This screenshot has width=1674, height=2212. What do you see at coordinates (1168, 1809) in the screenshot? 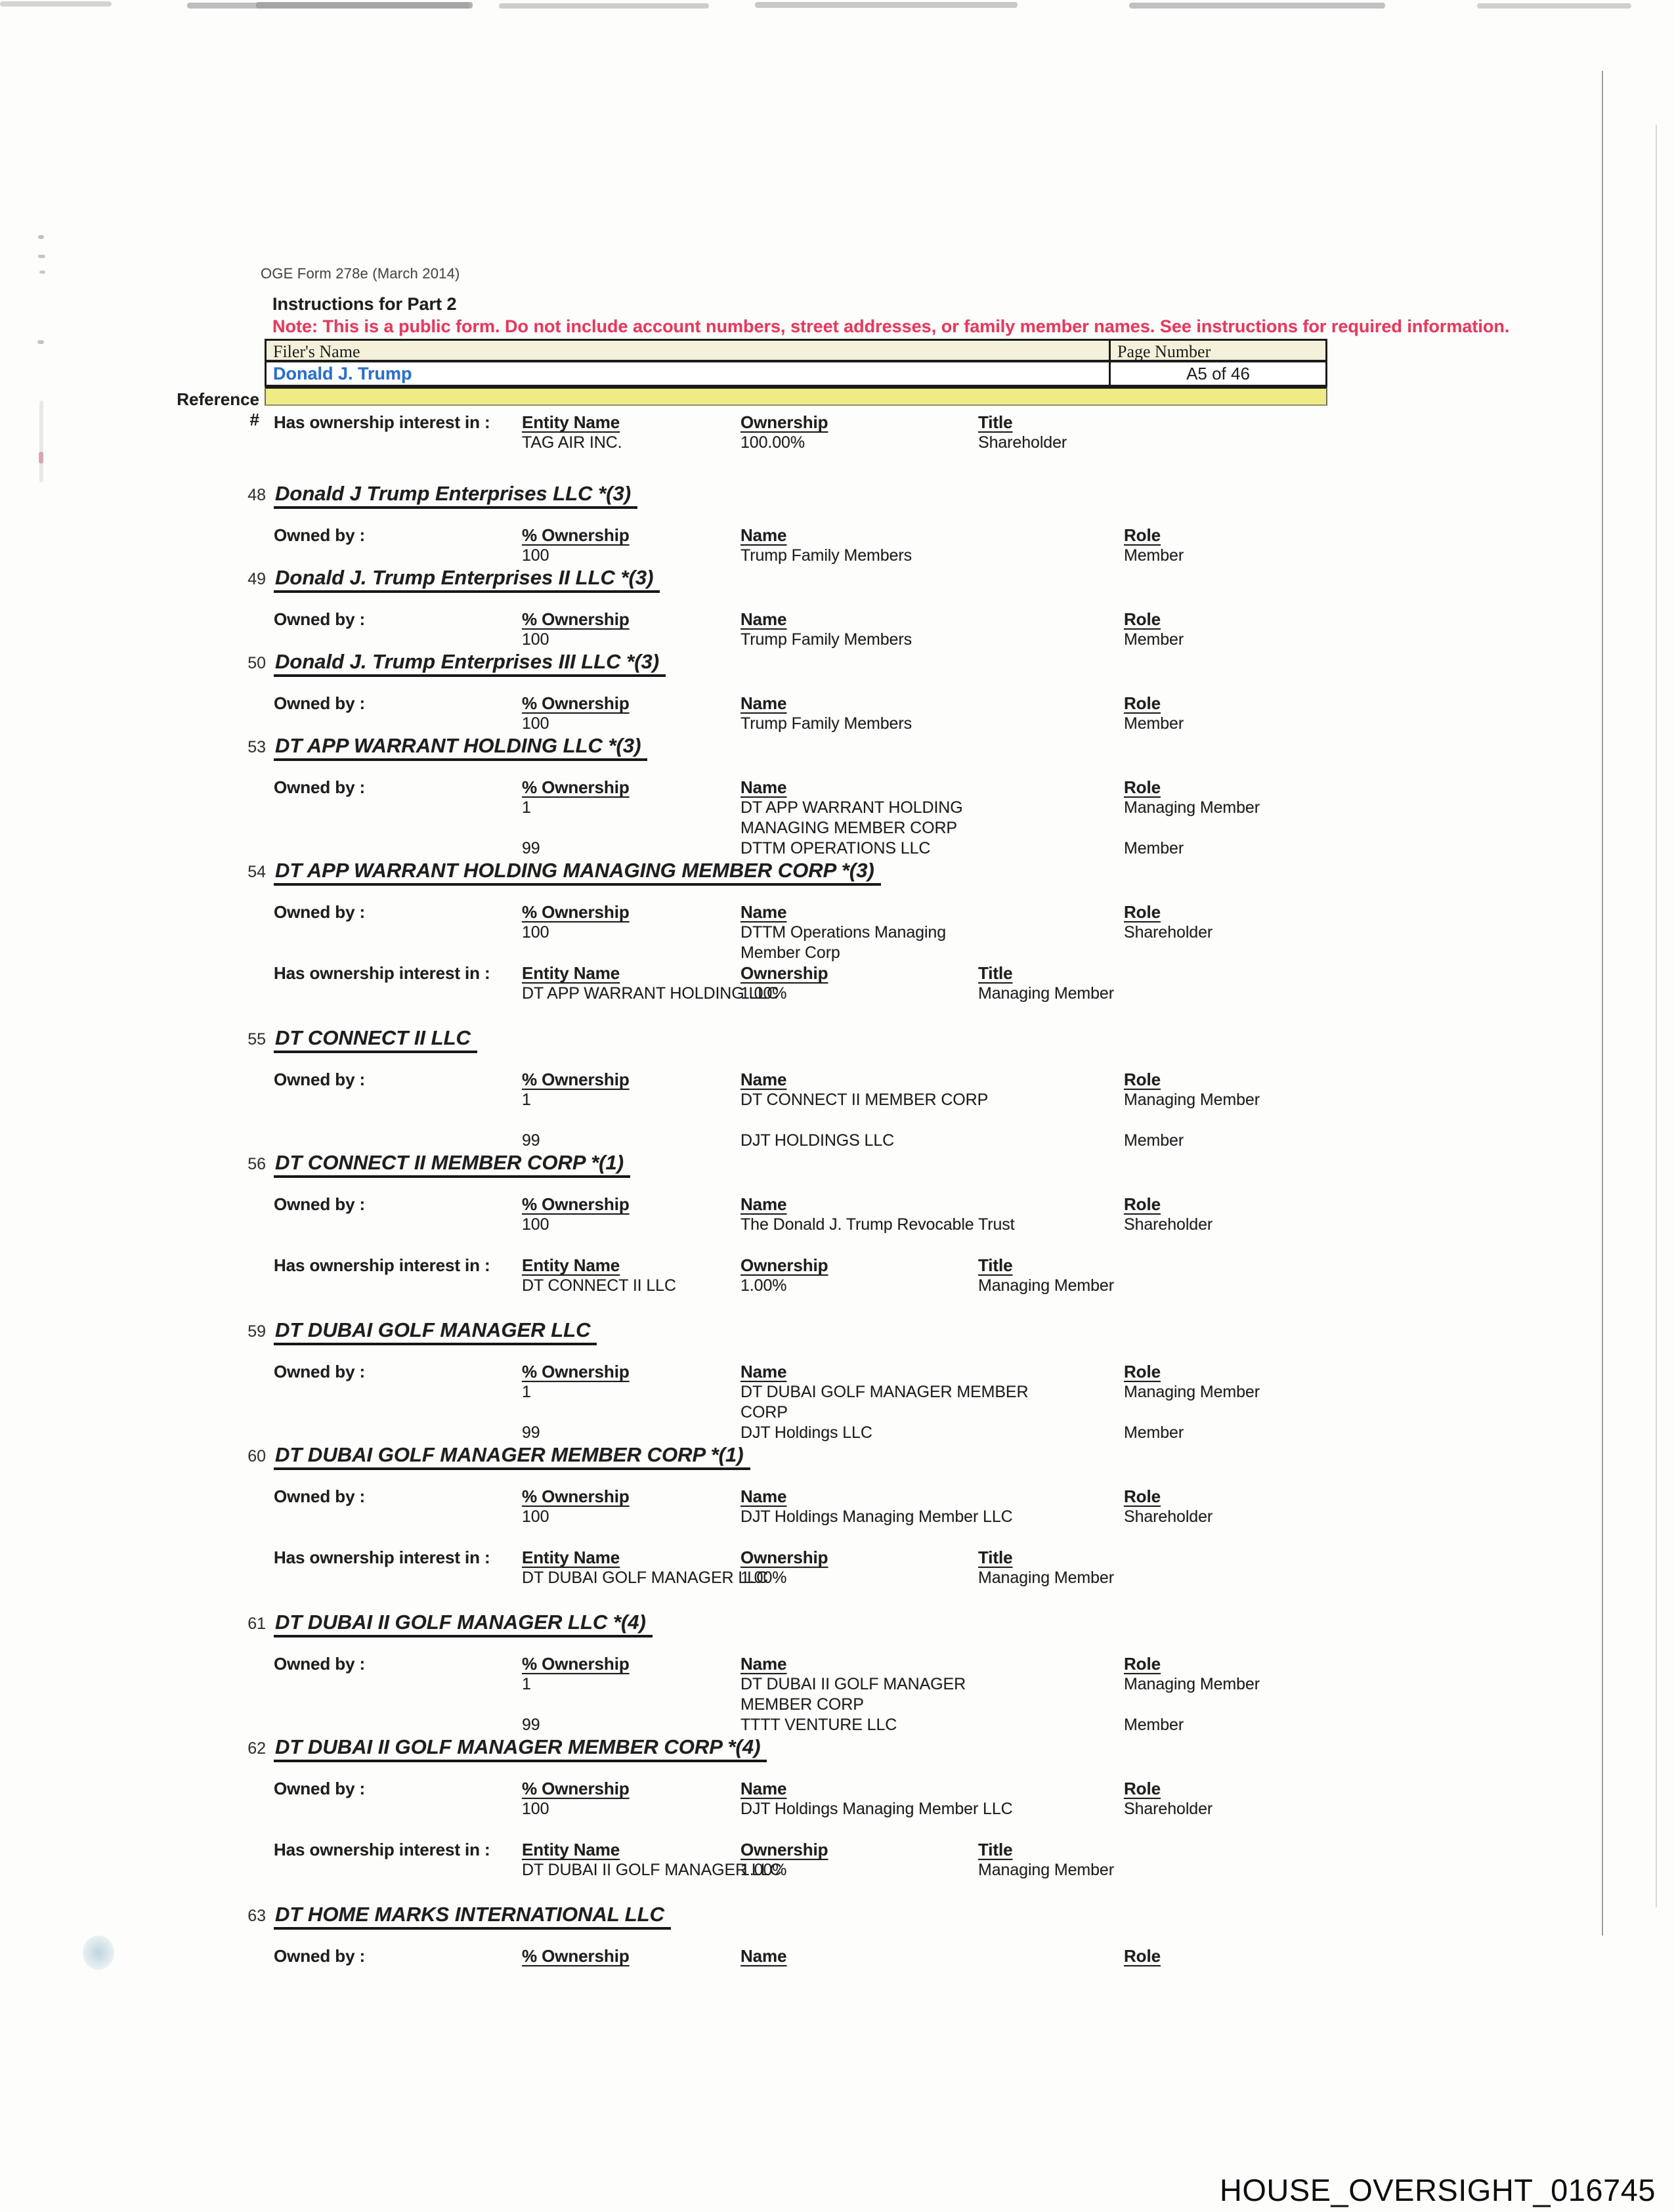
I see `owned-role-value: Shareholder` at bounding box center [1168, 1809].